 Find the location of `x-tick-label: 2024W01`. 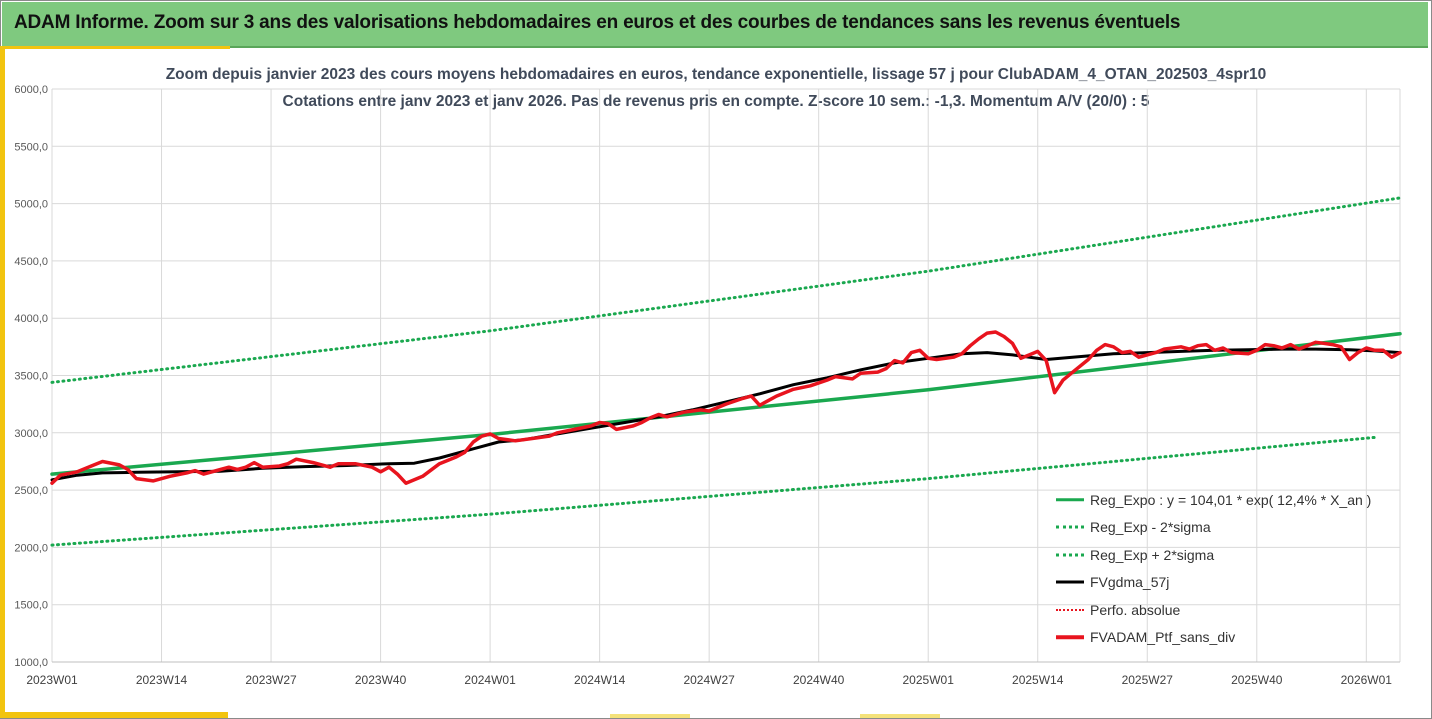

x-tick-label: 2024W01 is located at coordinates (490, 680).